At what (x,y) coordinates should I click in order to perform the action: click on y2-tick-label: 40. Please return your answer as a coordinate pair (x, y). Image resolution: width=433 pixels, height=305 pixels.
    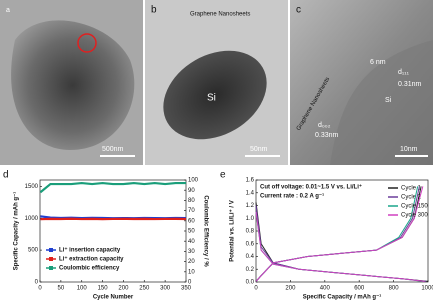
    Looking at the image, I should click on (191, 242).